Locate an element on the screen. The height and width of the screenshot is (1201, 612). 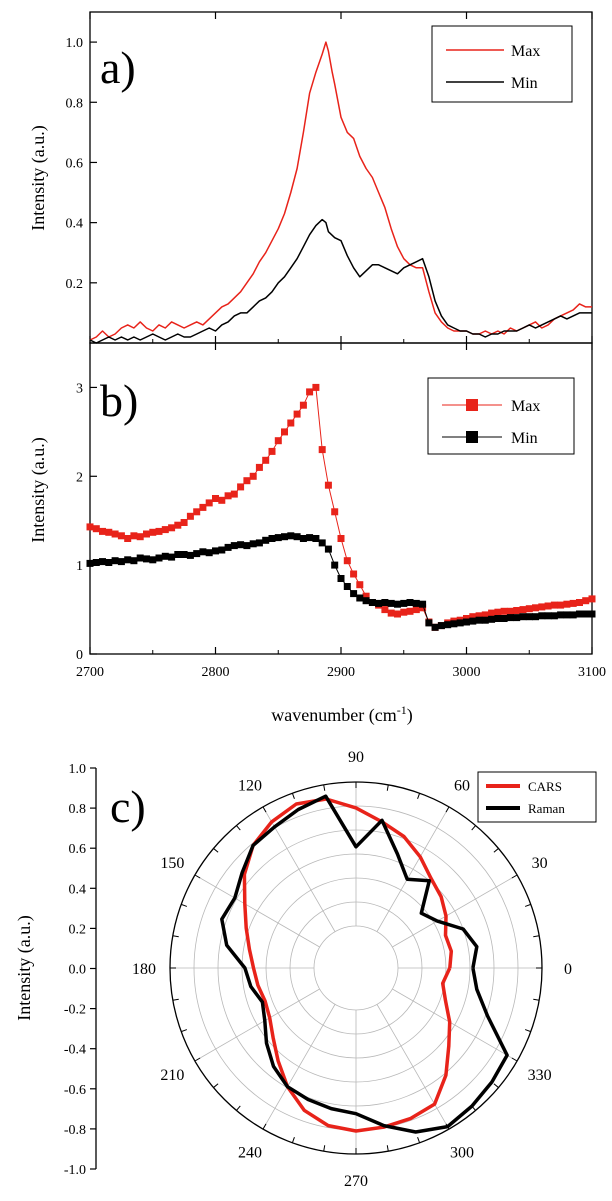
a-y-tick-label: 0.2 is located at coordinates (75, 284).